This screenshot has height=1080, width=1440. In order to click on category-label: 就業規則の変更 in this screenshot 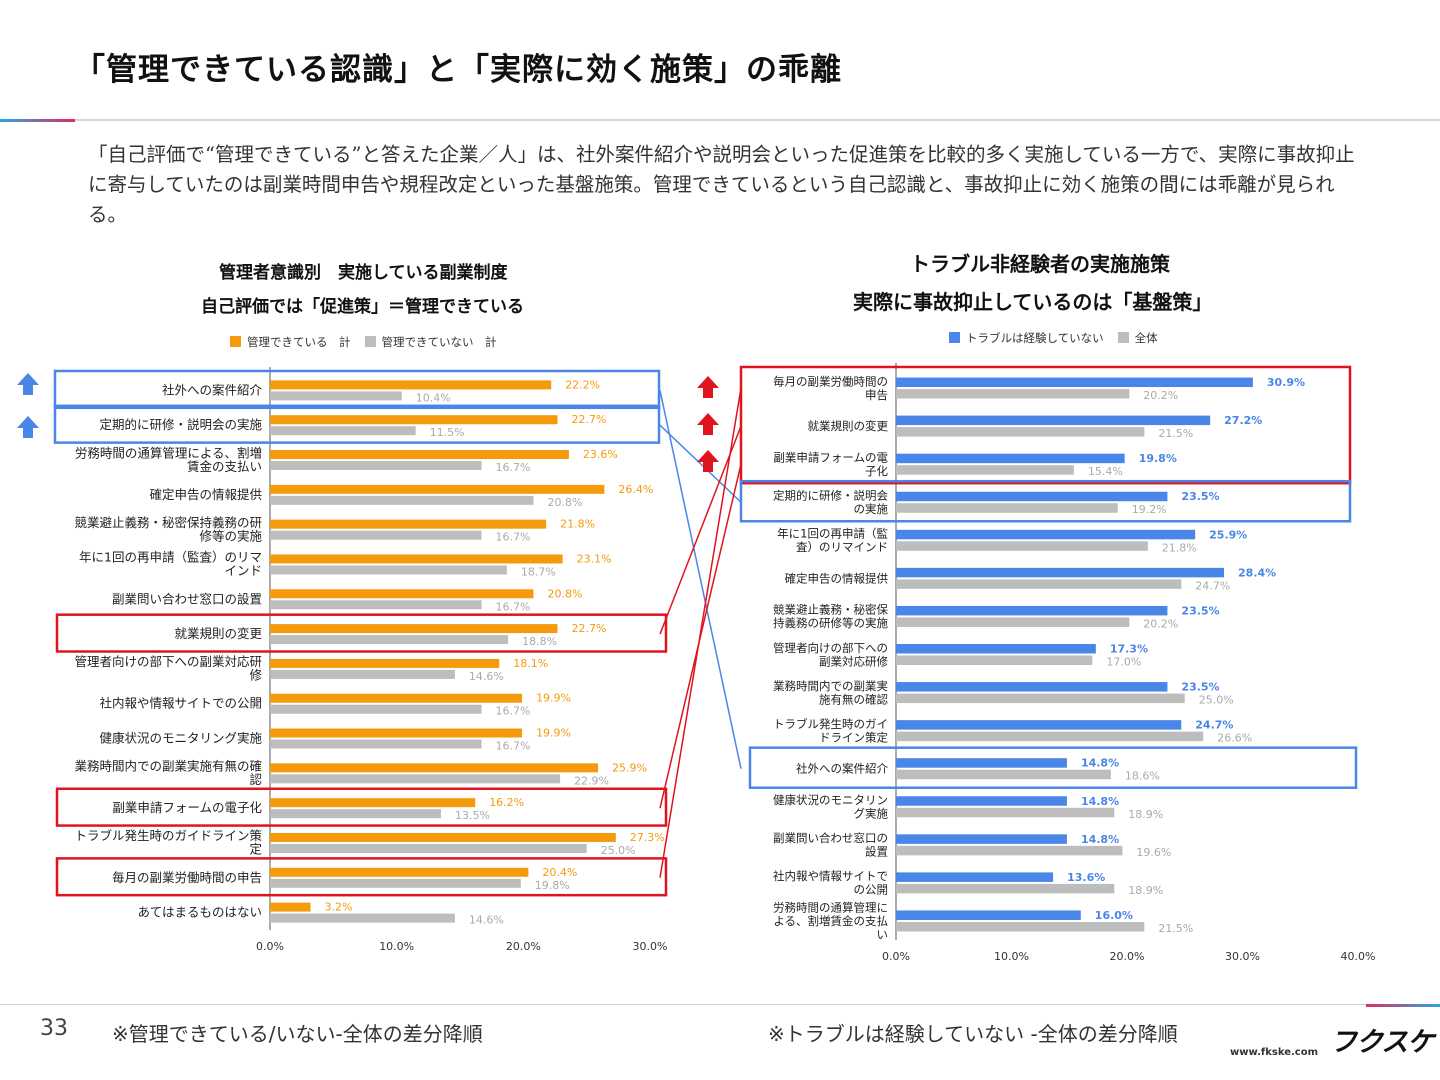, I will do `click(848, 426)`.